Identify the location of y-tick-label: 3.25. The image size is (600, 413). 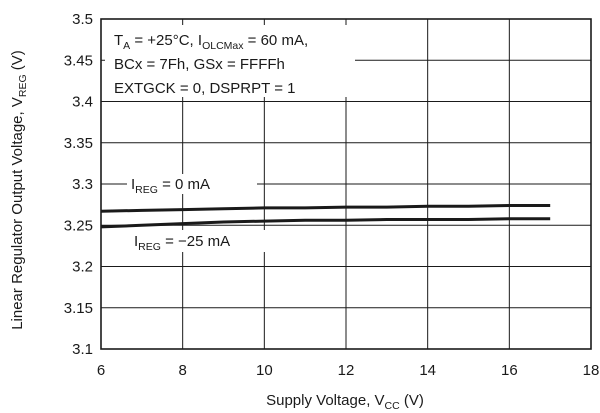
(78, 225).